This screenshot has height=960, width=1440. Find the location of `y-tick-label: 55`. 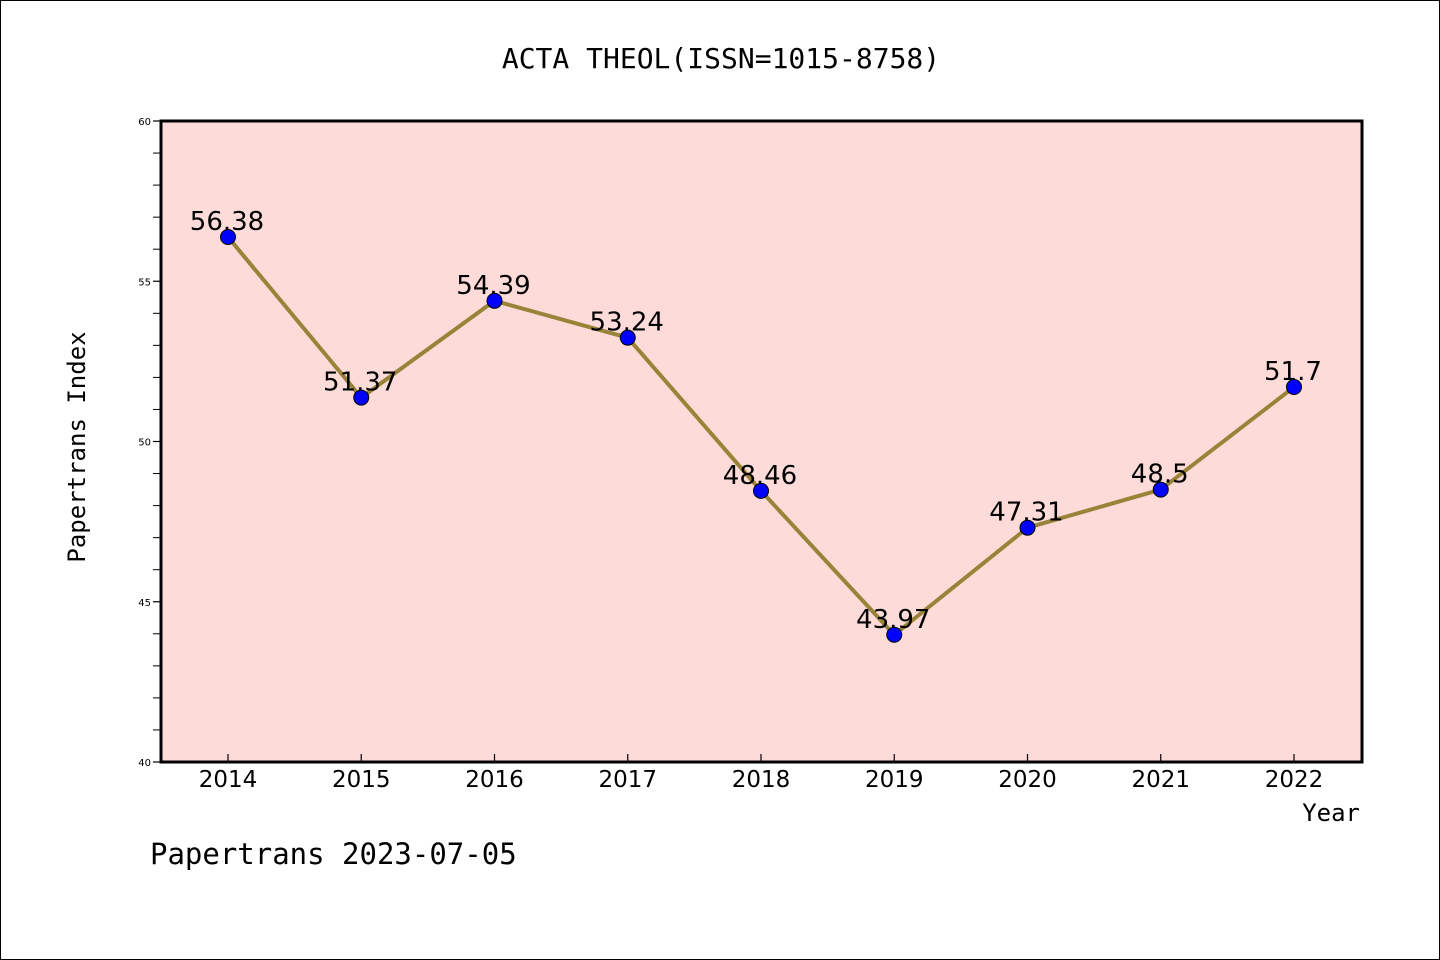

y-tick-label: 55 is located at coordinates (144, 282).